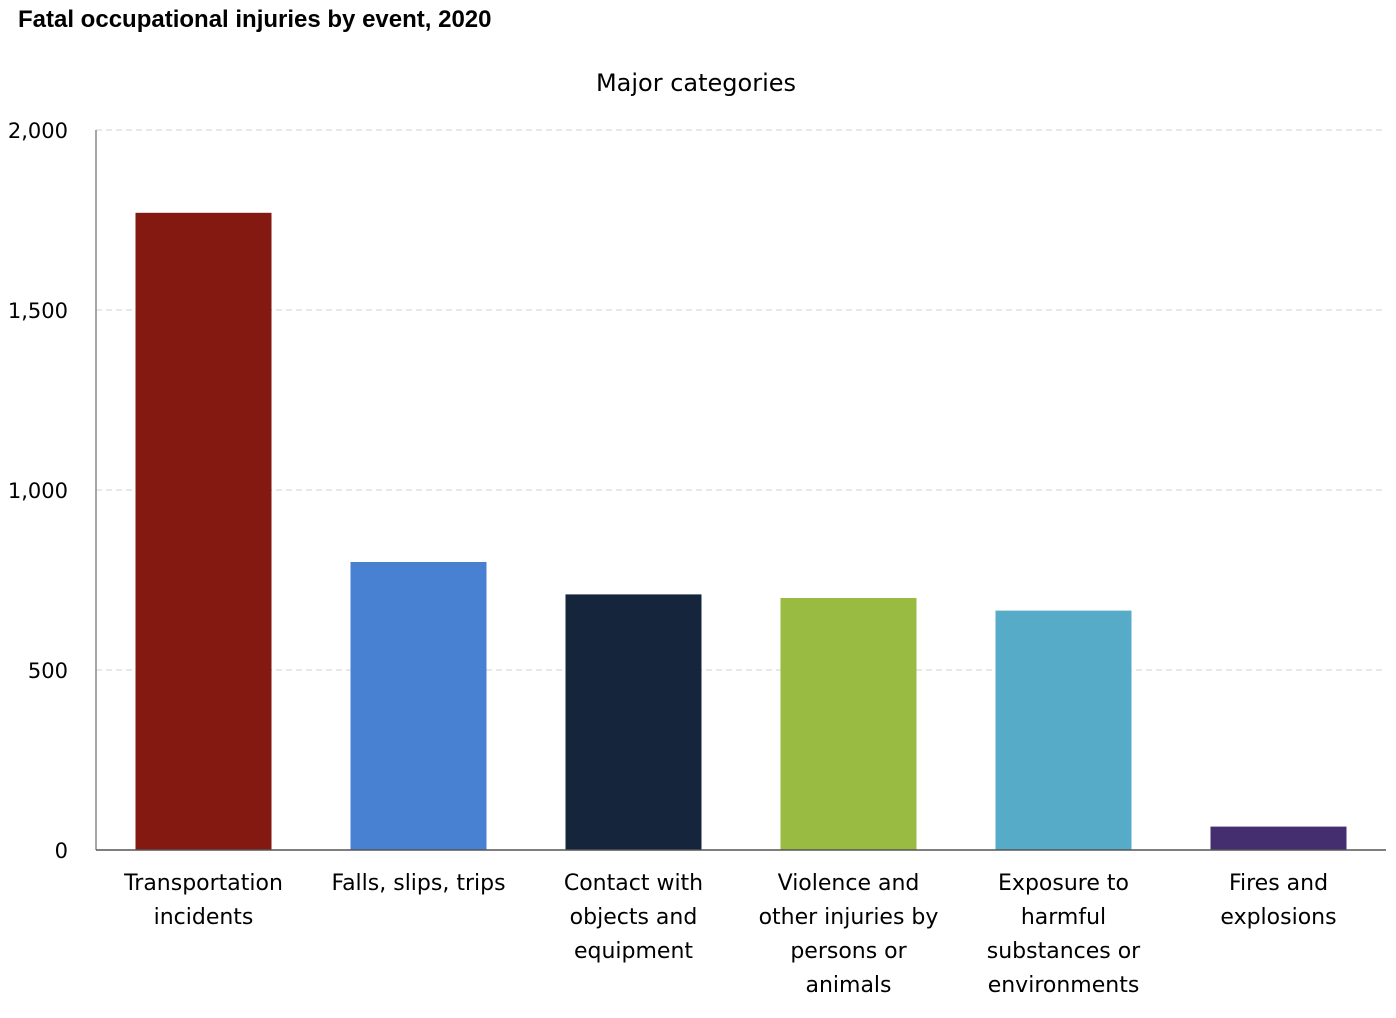 The image size is (1396, 1018). I want to click on y-tick-label: 1,000, so click(38, 491).